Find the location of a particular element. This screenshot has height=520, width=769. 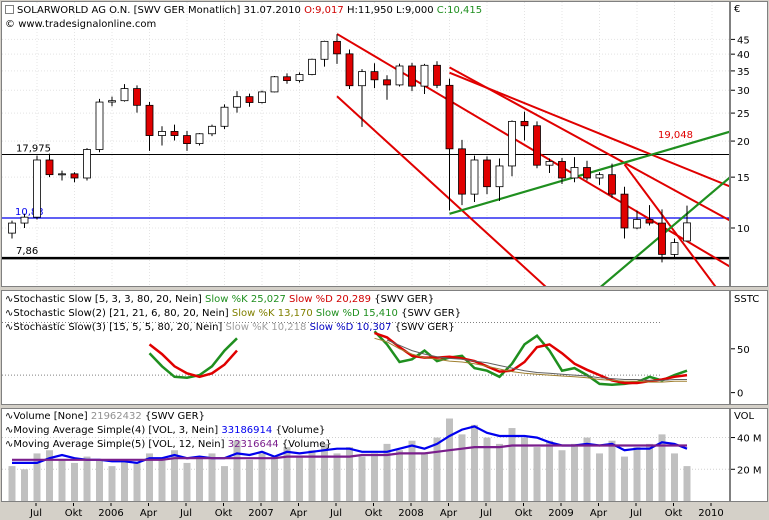

volume-scale-svg: 20 M 40 M is located at coordinates (746, 455).